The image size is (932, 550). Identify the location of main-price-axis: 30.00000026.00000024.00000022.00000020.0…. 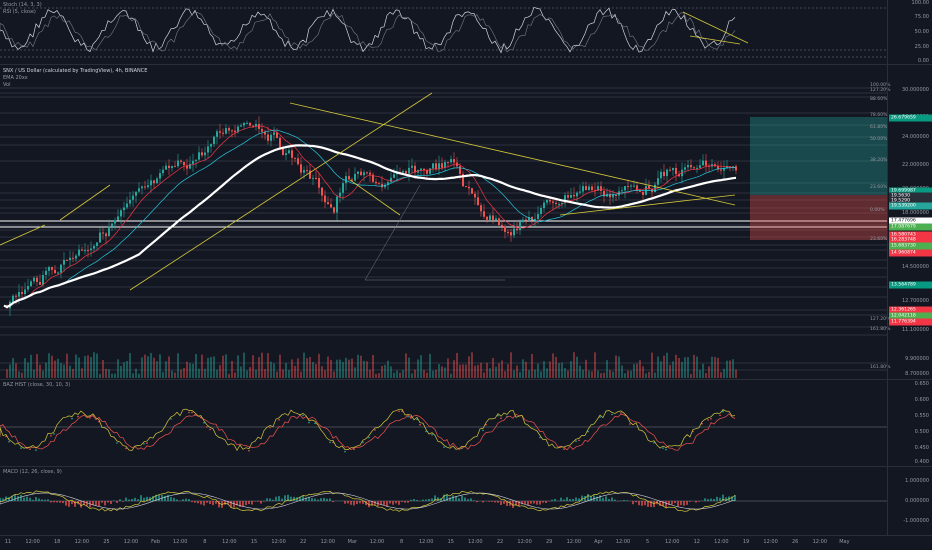
(909, 222).